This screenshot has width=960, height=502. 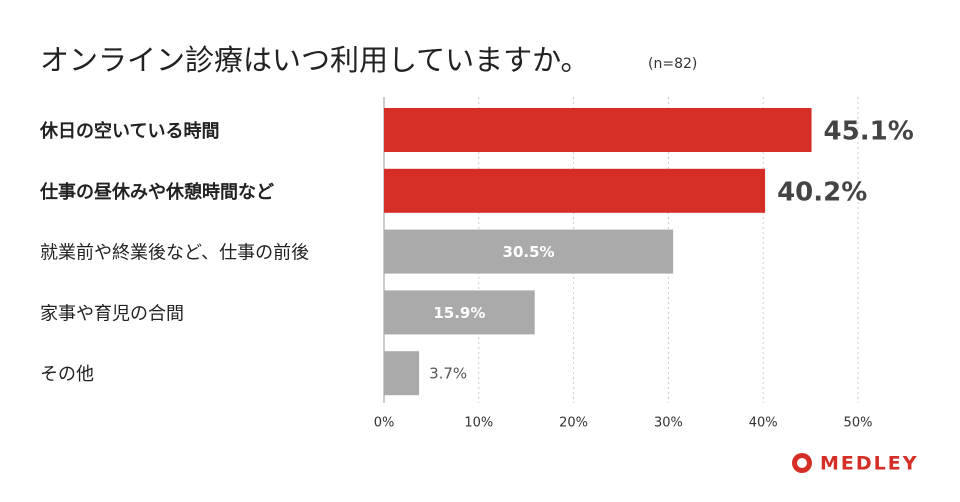 What do you see at coordinates (112, 313) in the screenshot?
I see `category-label: 家事や育児の合間` at bounding box center [112, 313].